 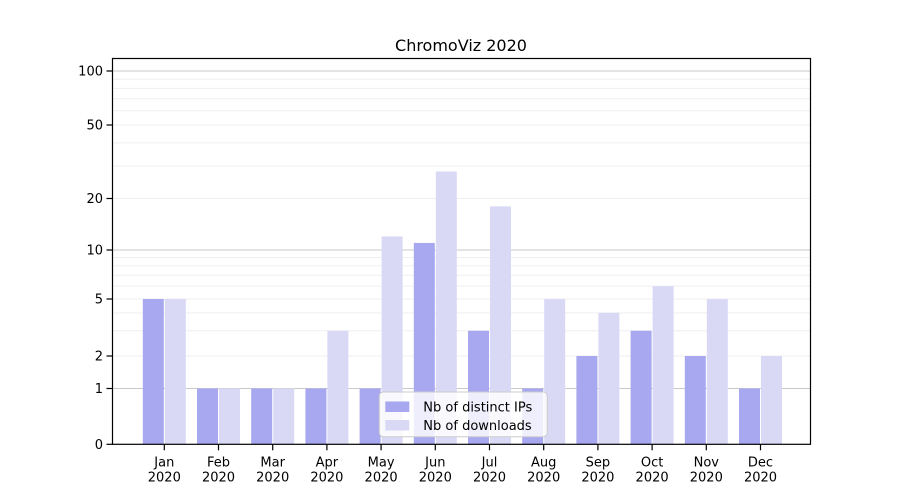 I want to click on bar-nb-of-distinct-ips-oct-2020, so click(x=641, y=387).